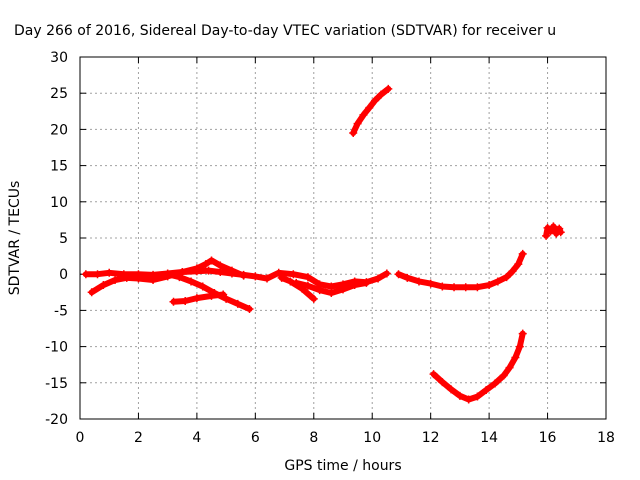  What do you see at coordinates (138, 438) in the screenshot?
I see `x-tick-label: 2` at bounding box center [138, 438].